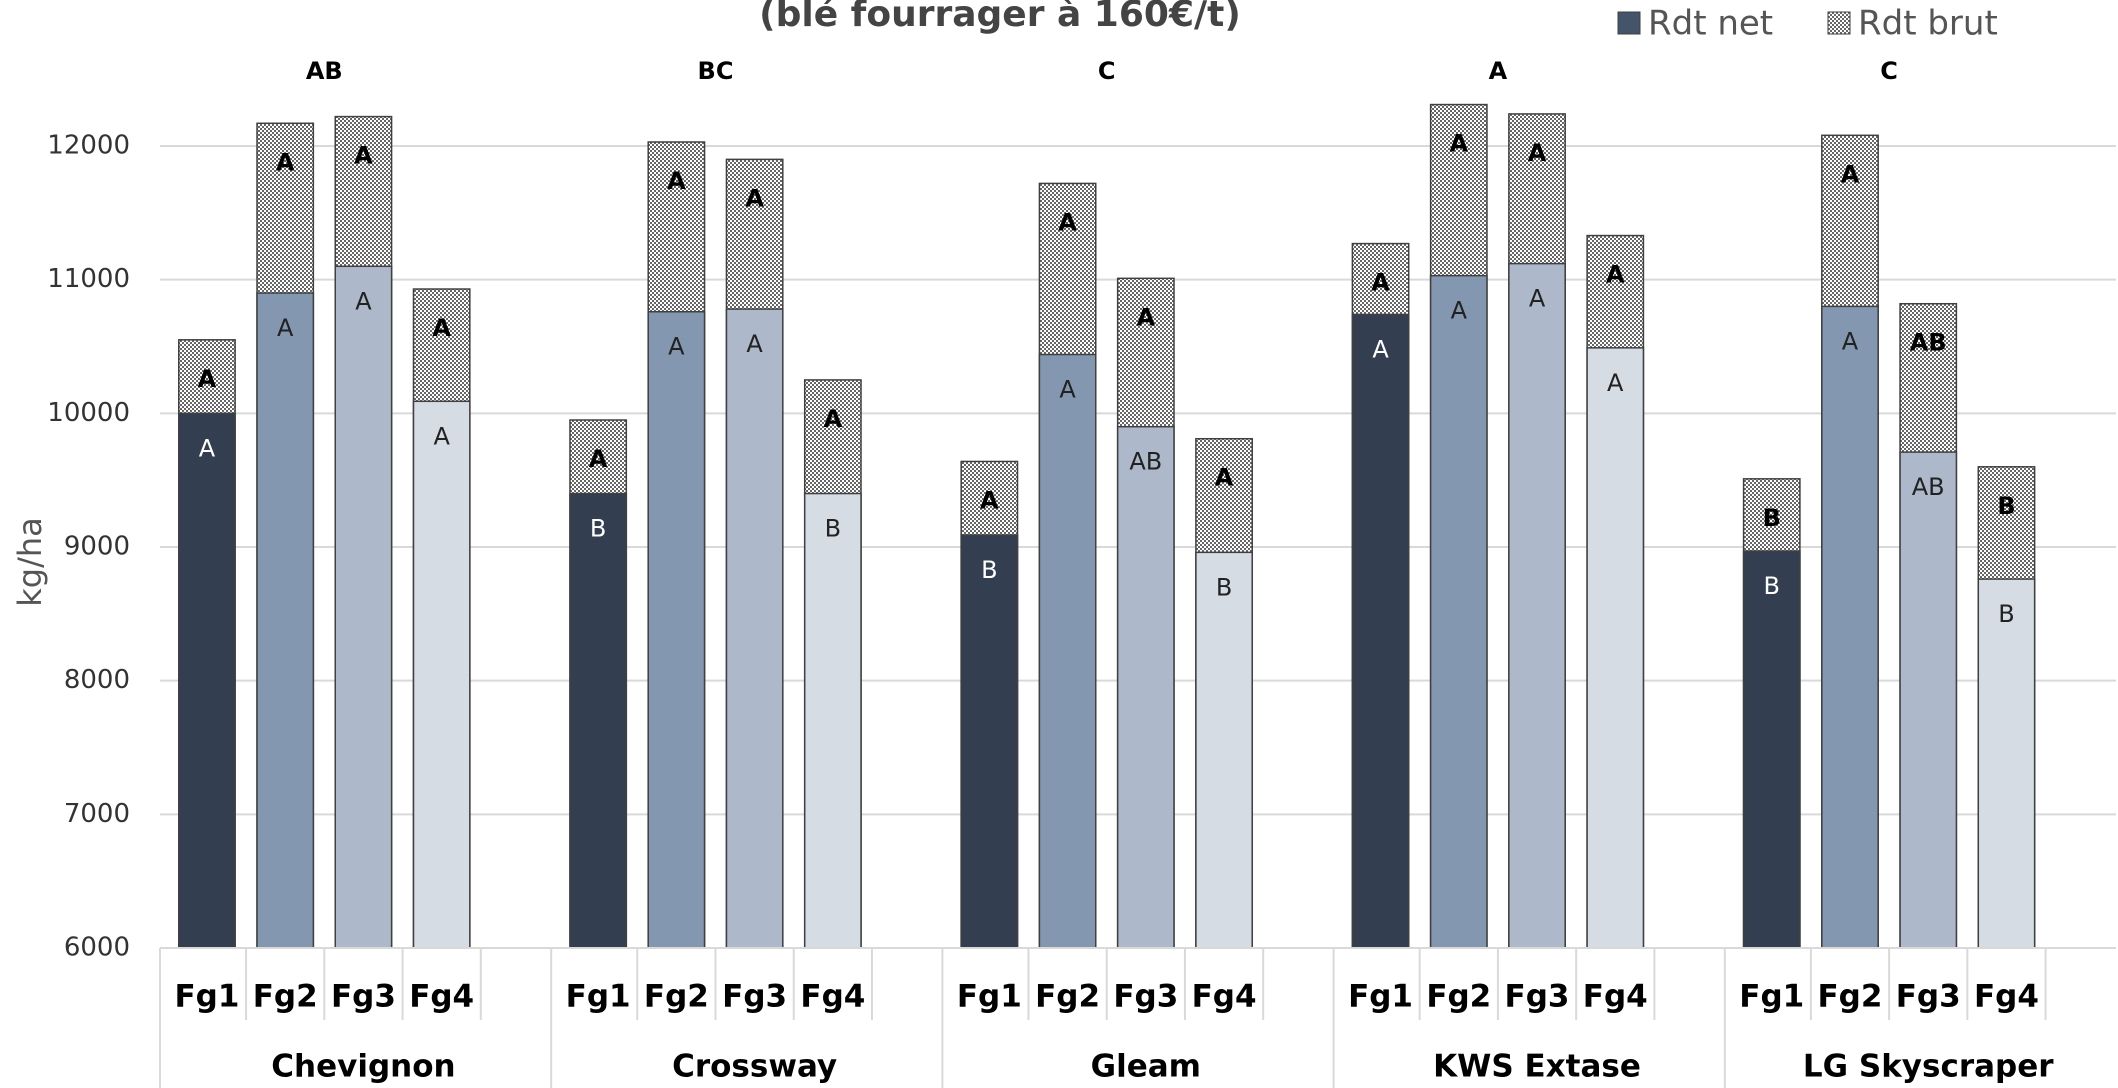 The height and width of the screenshot is (1088, 2118). I want to click on chart-title: (blé fourrager à 160€/t), so click(1000, 17).